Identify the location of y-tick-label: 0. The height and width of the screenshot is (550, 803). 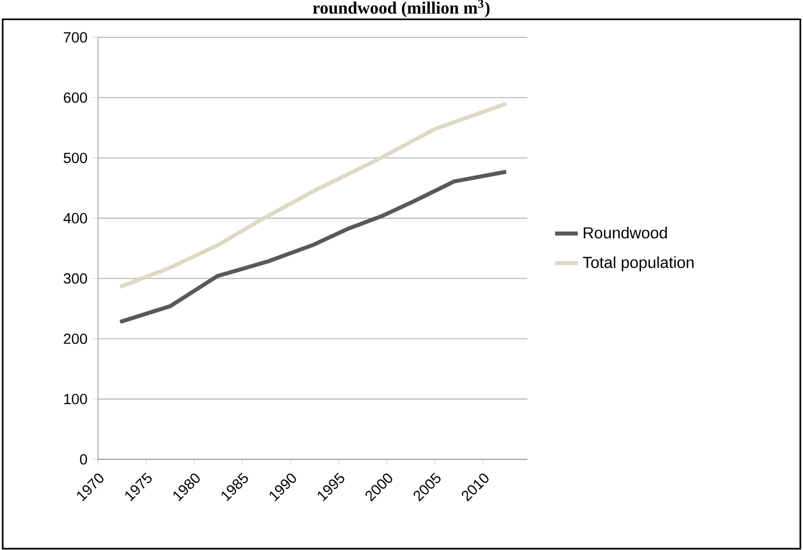
(84, 459).